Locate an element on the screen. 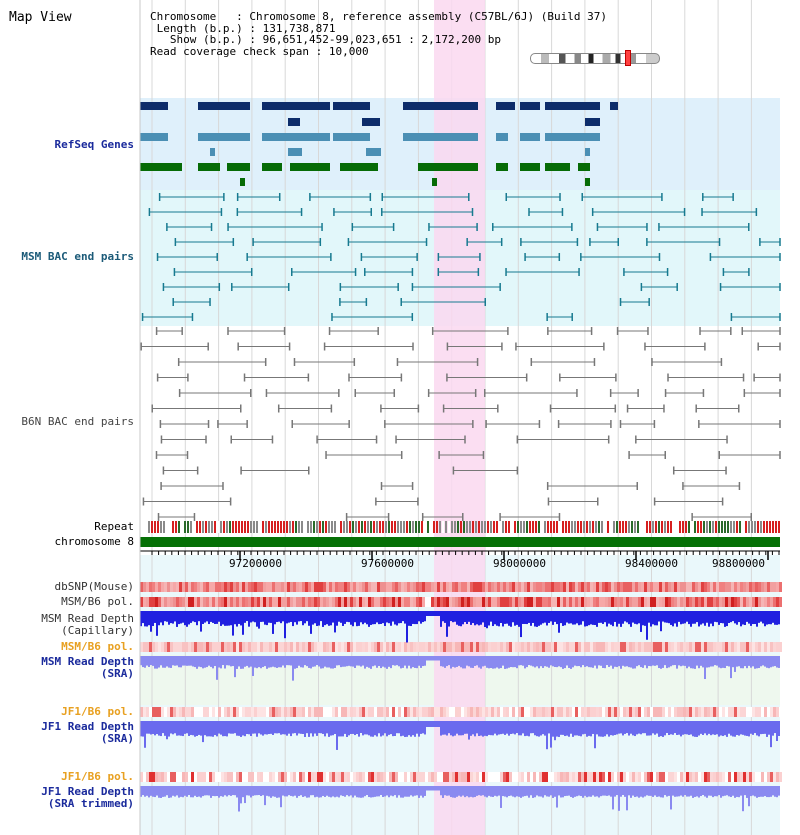 The height and width of the screenshot is (835, 800). msm-bac-label: MSM BAC end pairs is located at coordinates (77, 256).